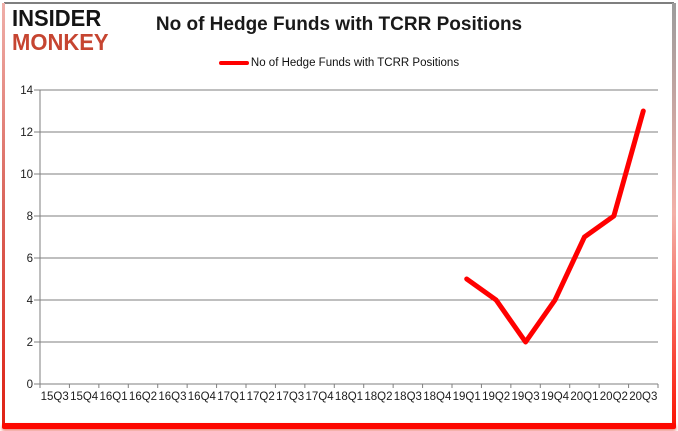 The width and height of the screenshot is (678, 431). I want to click on svg-text: 19Q4, so click(555, 397).